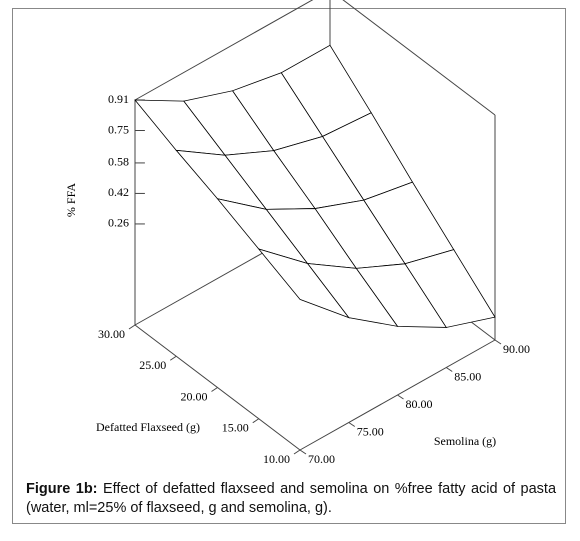 The width and height of the screenshot is (580, 541). I want to click on x-axis-title: Defatted Flaxseed (g), so click(148, 427).